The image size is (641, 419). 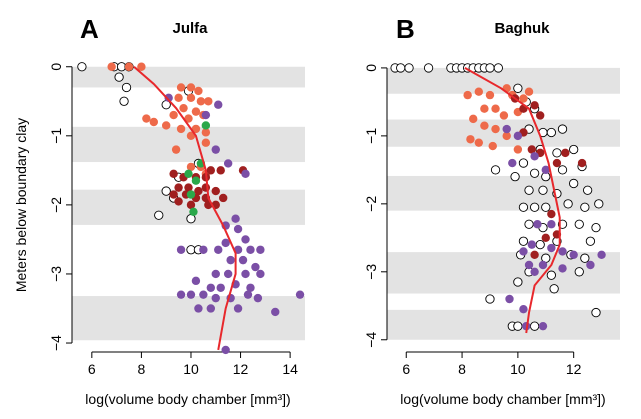 I want to click on y-tick-label: −3, so click(x=56, y=274).